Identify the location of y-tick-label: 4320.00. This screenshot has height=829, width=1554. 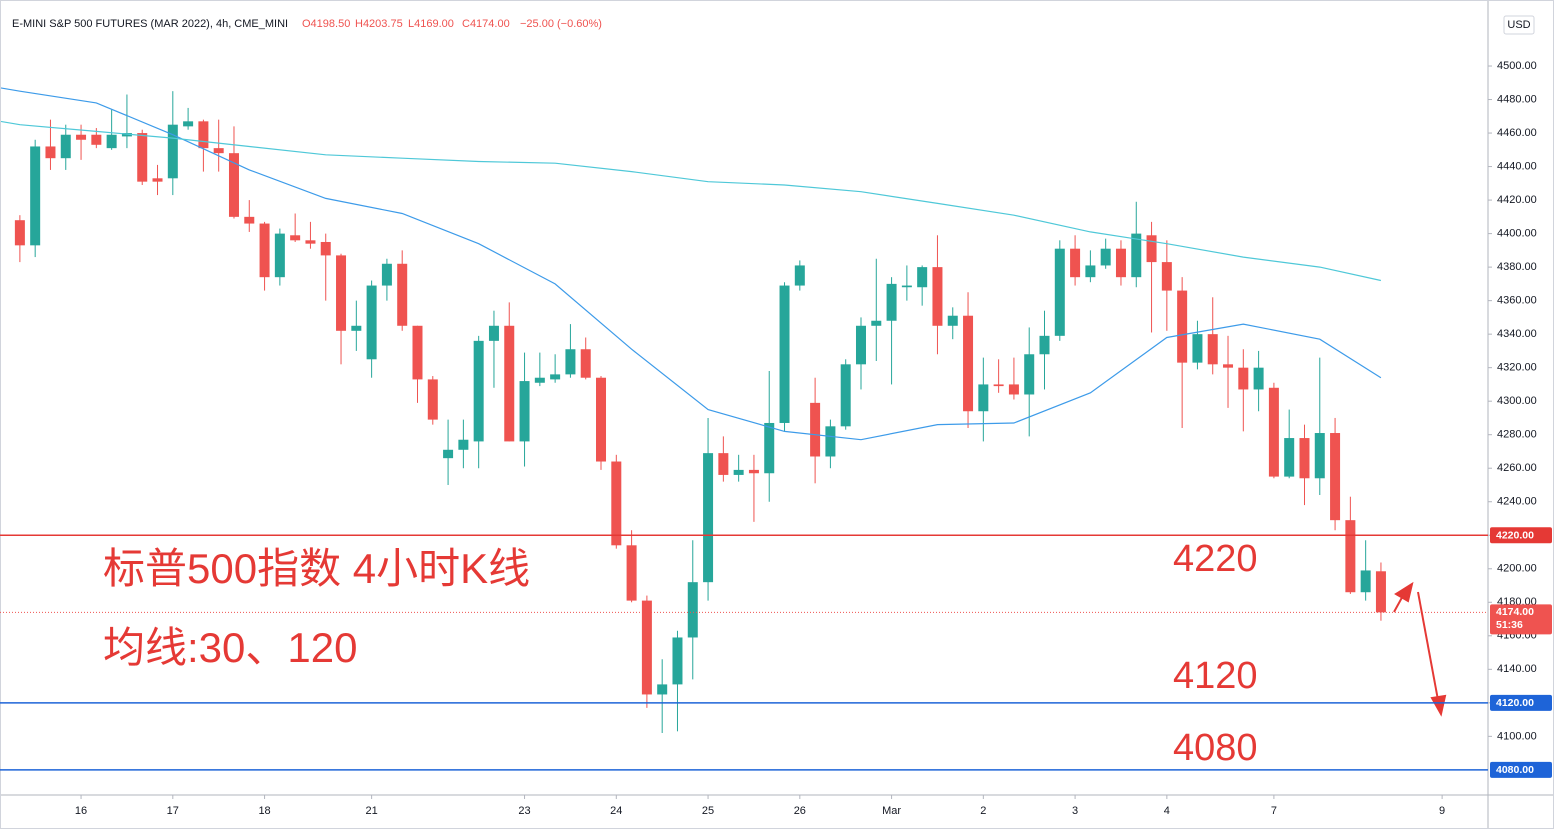
(1517, 368).